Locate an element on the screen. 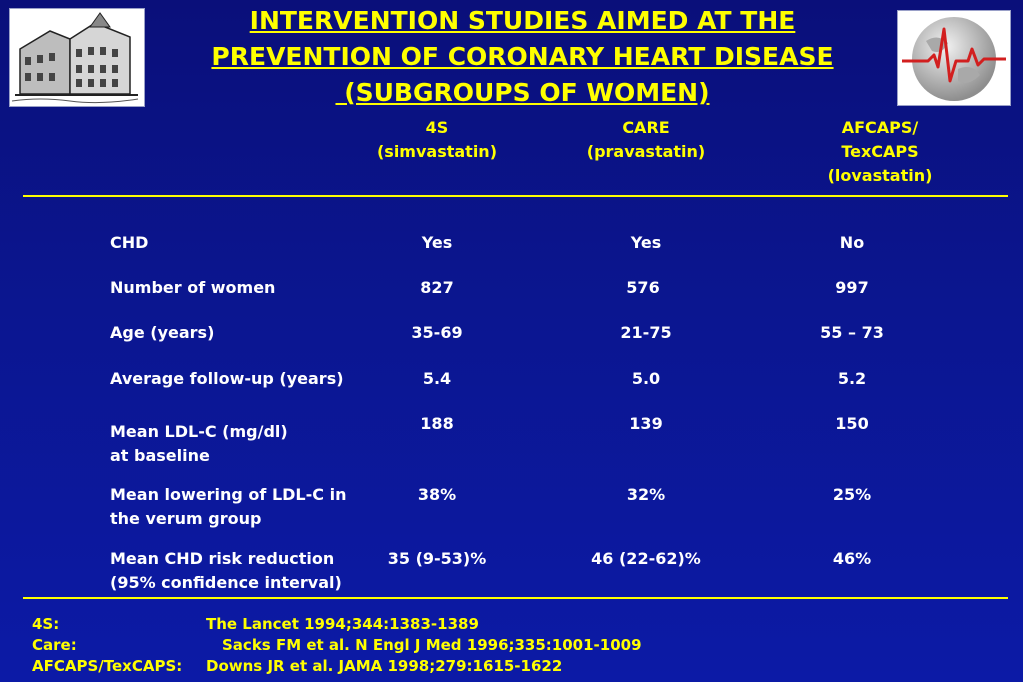  cell-afcaps: 46% is located at coordinates (852, 558).